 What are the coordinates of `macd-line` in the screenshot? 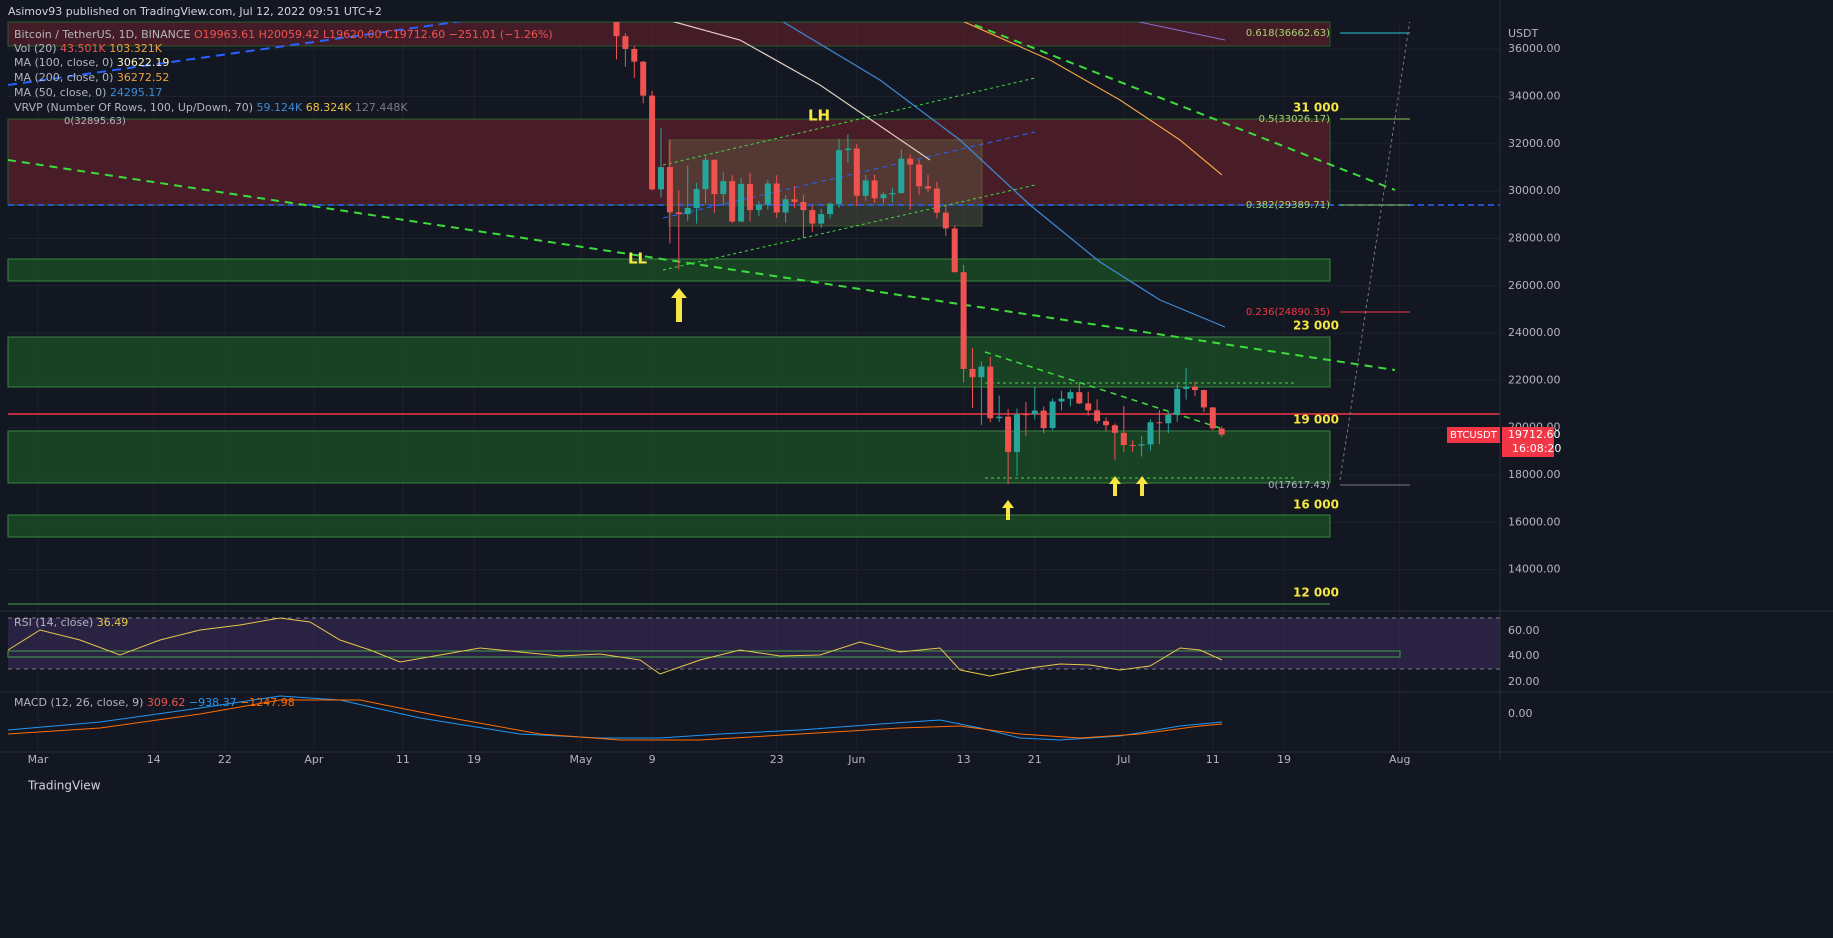 It's located at (615, 718).